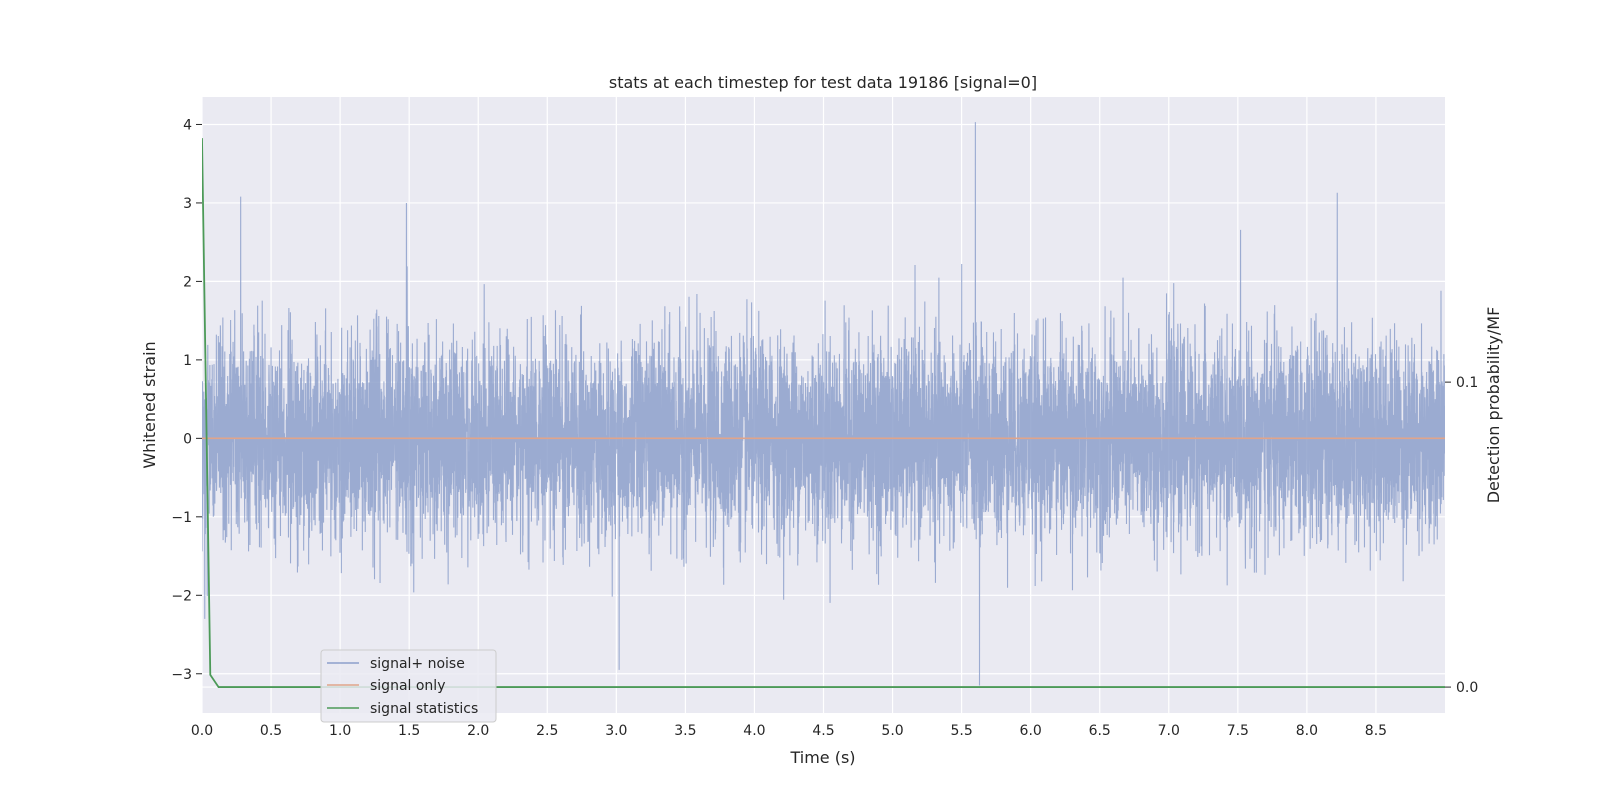 The height and width of the screenshot is (800, 1600). What do you see at coordinates (1169, 731) in the screenshot?
I see `x-tick-label: 7.0` at bounding box center [1169, 731].